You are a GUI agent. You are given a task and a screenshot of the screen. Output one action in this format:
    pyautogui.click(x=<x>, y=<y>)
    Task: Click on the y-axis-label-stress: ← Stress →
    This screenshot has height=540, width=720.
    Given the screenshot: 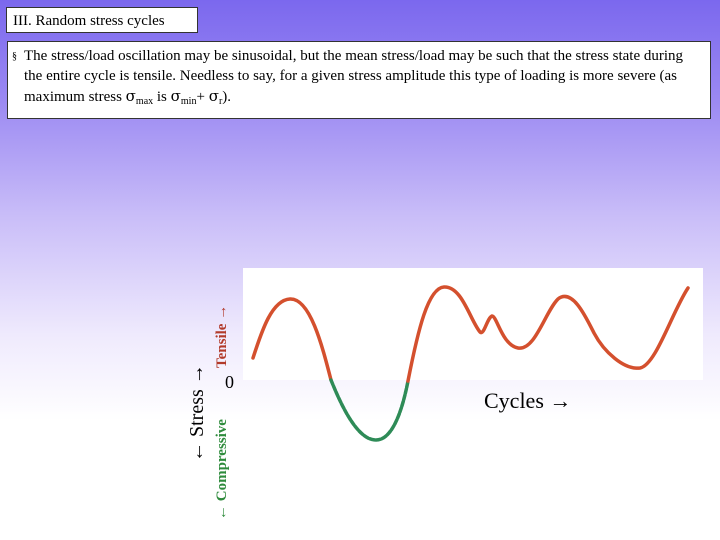 What is the action you would take?
    pyautogui.click(x=197, y=413)
    